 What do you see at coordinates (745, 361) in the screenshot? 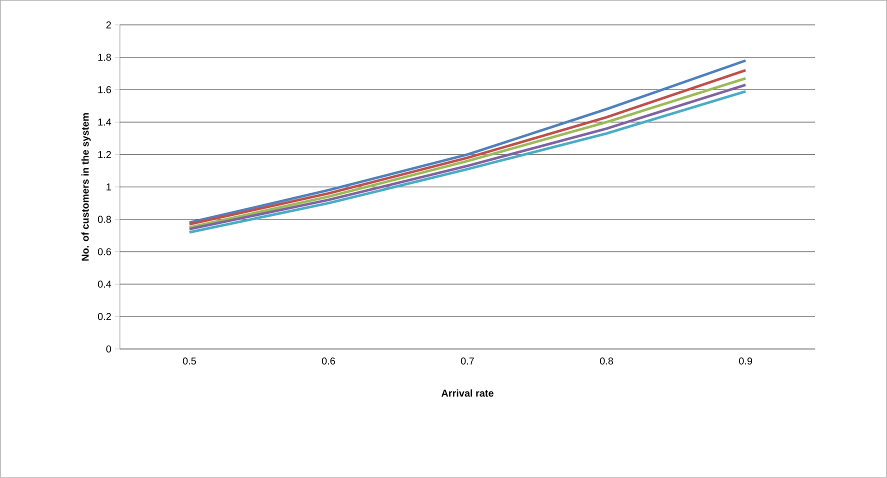
I see `x-tick-label: 0.9` at bounding box center [745, 361].